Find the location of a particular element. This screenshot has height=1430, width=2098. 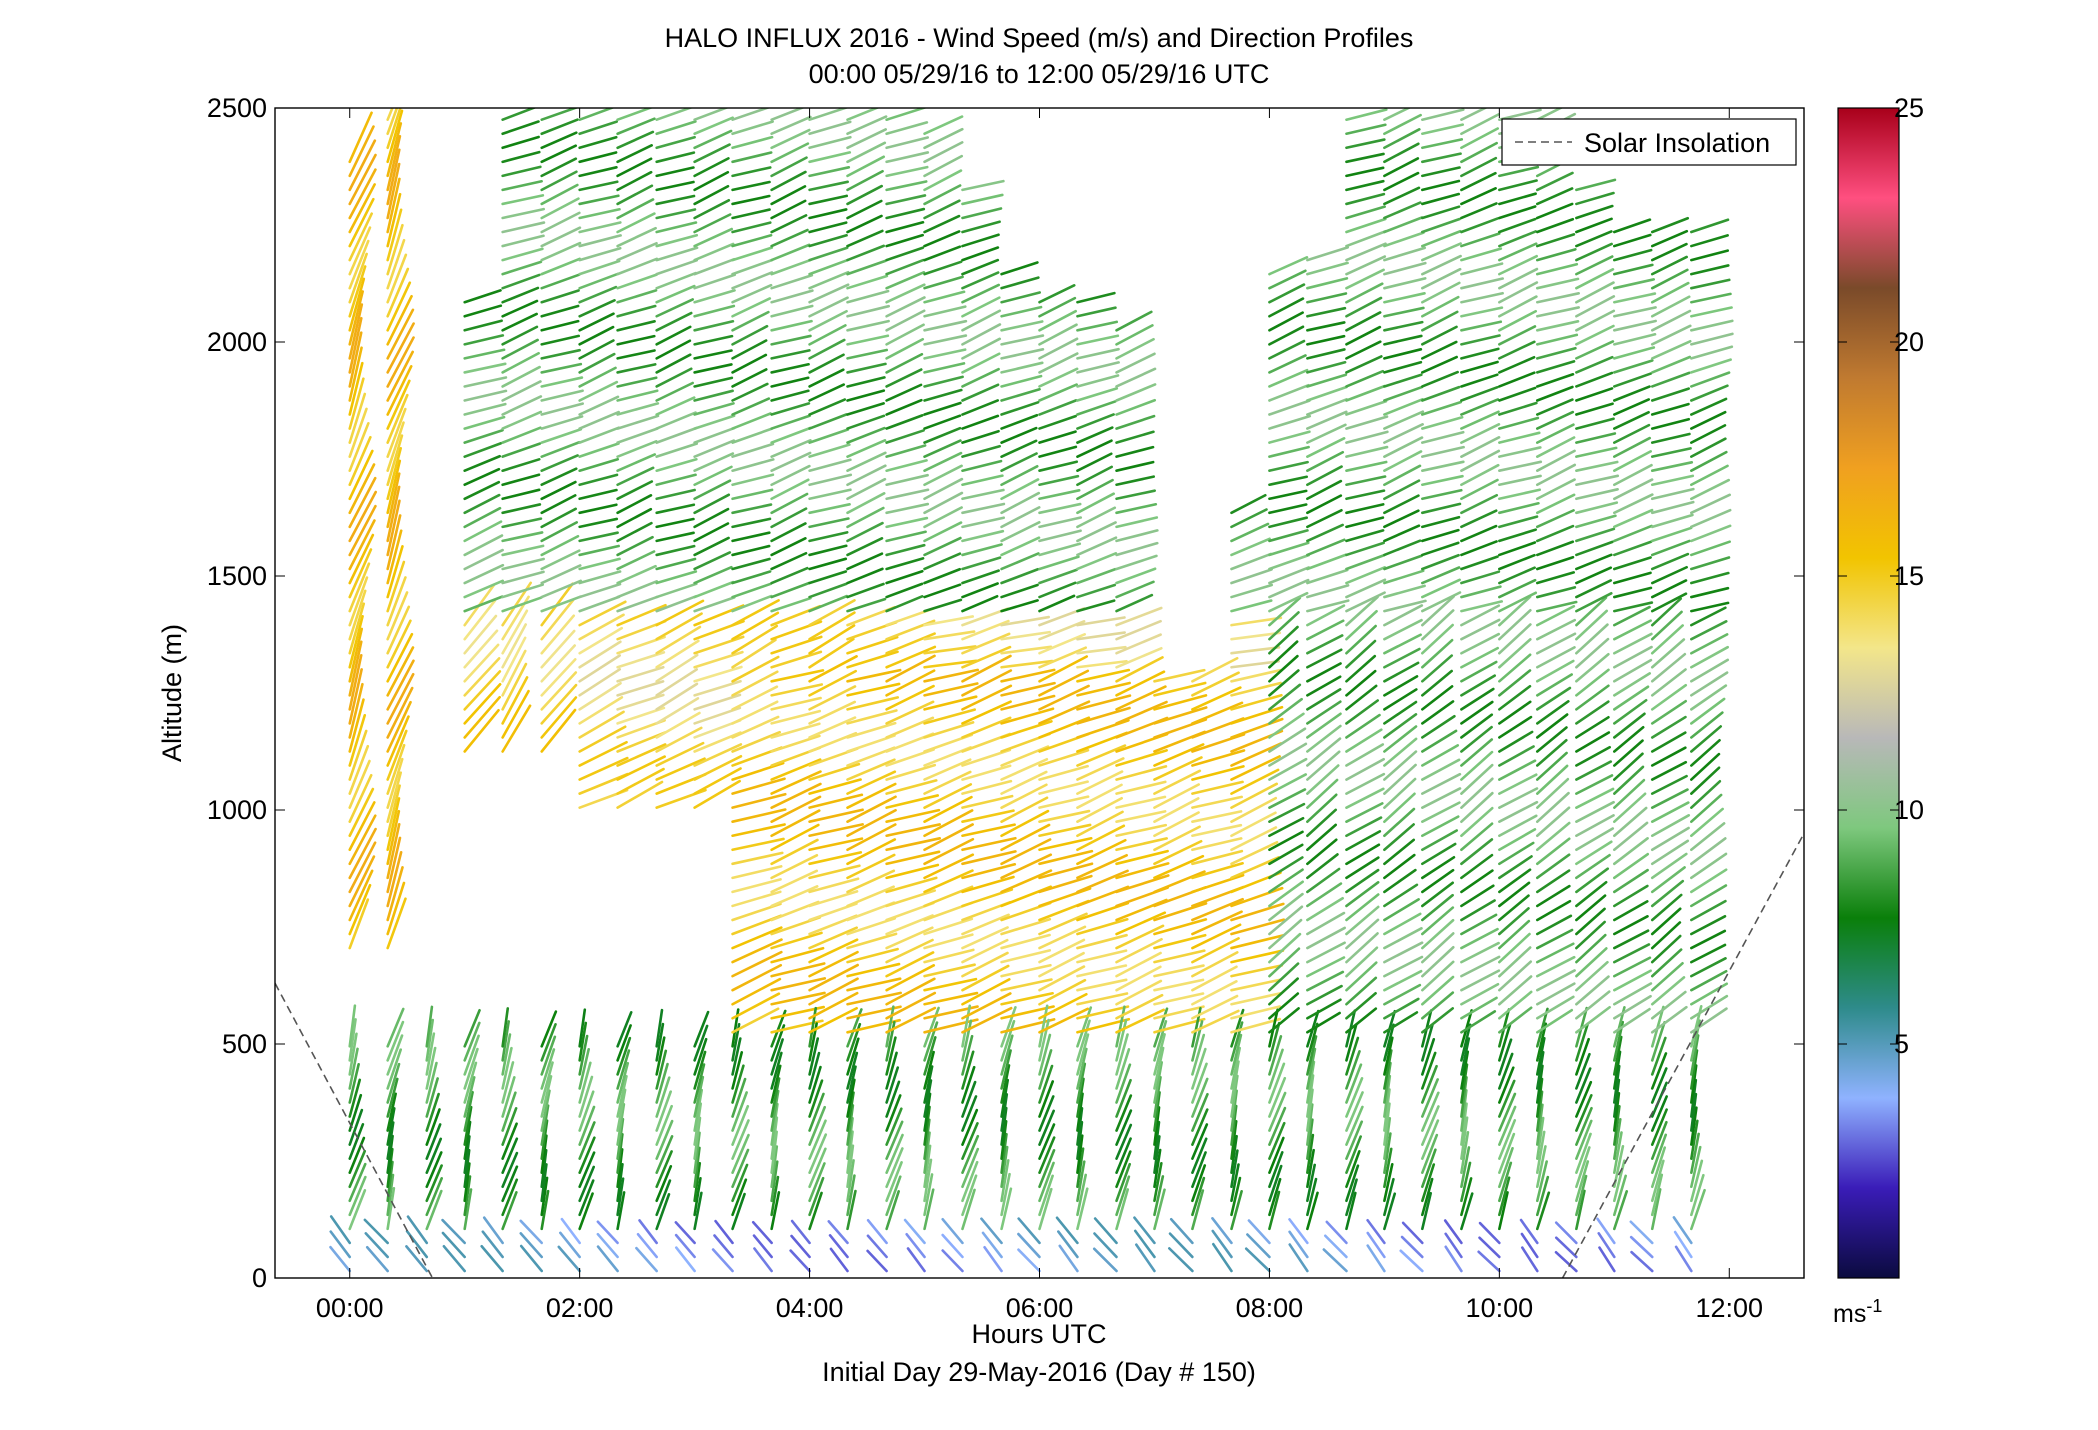

y-axis-label: Altitude (m) is located at coordinates (172, 693).